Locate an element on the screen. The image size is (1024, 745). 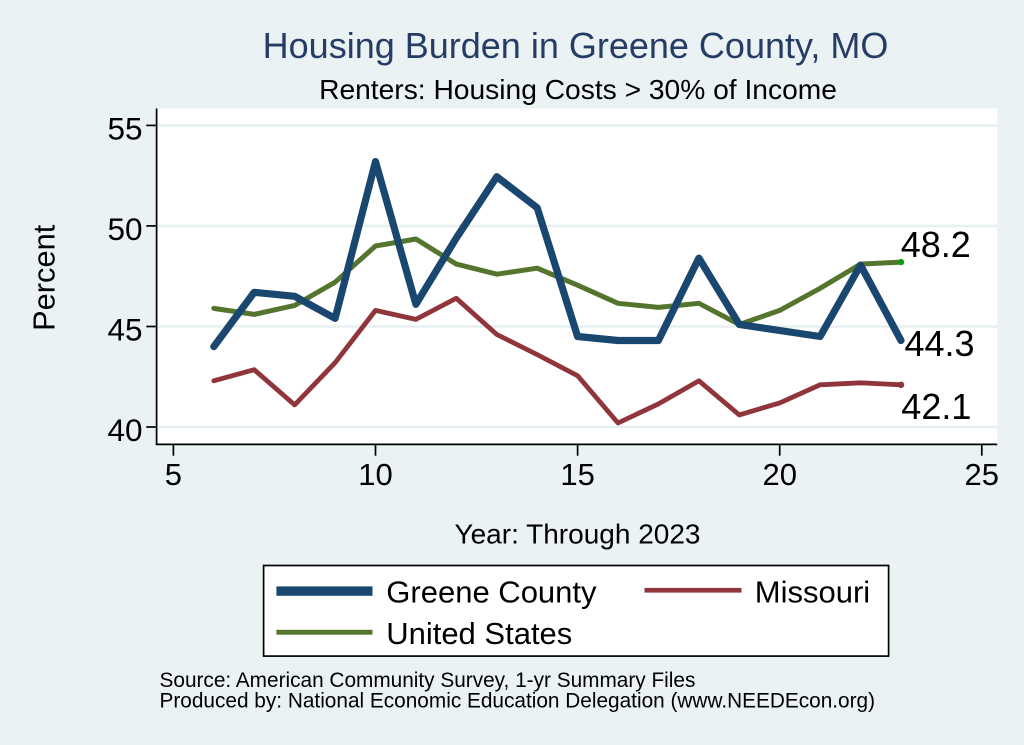
svg-text: 10 is located at coordinates (375, 474).